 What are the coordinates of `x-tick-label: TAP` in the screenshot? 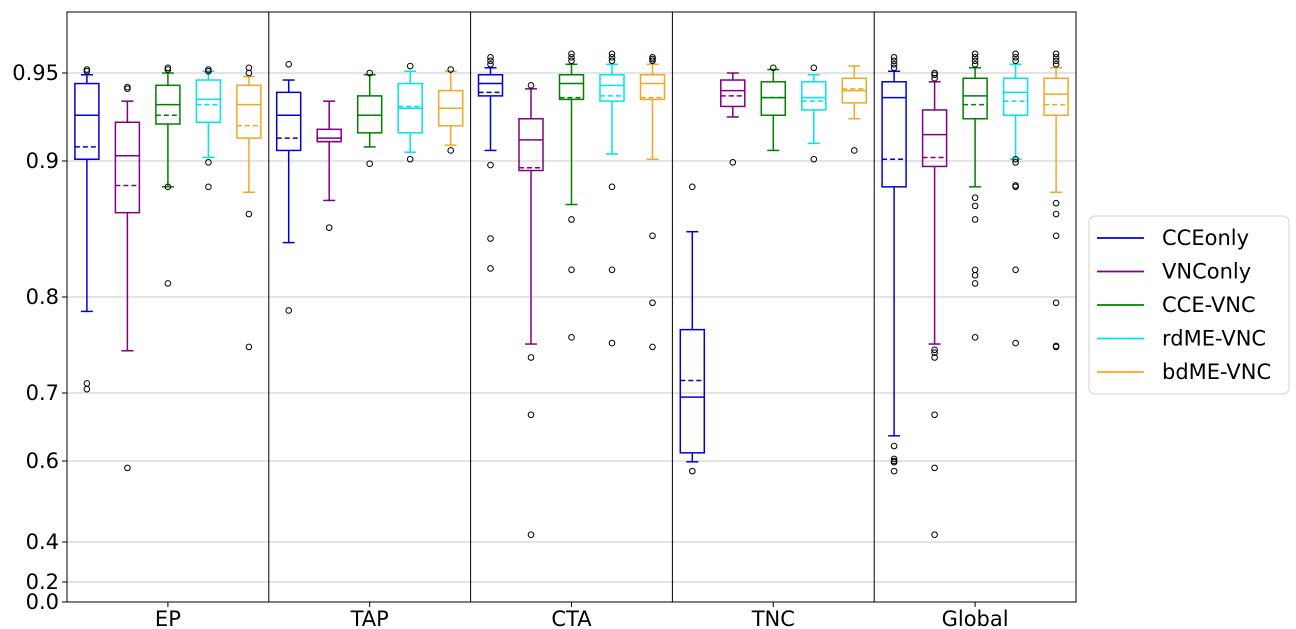 It's located at (369, 618).